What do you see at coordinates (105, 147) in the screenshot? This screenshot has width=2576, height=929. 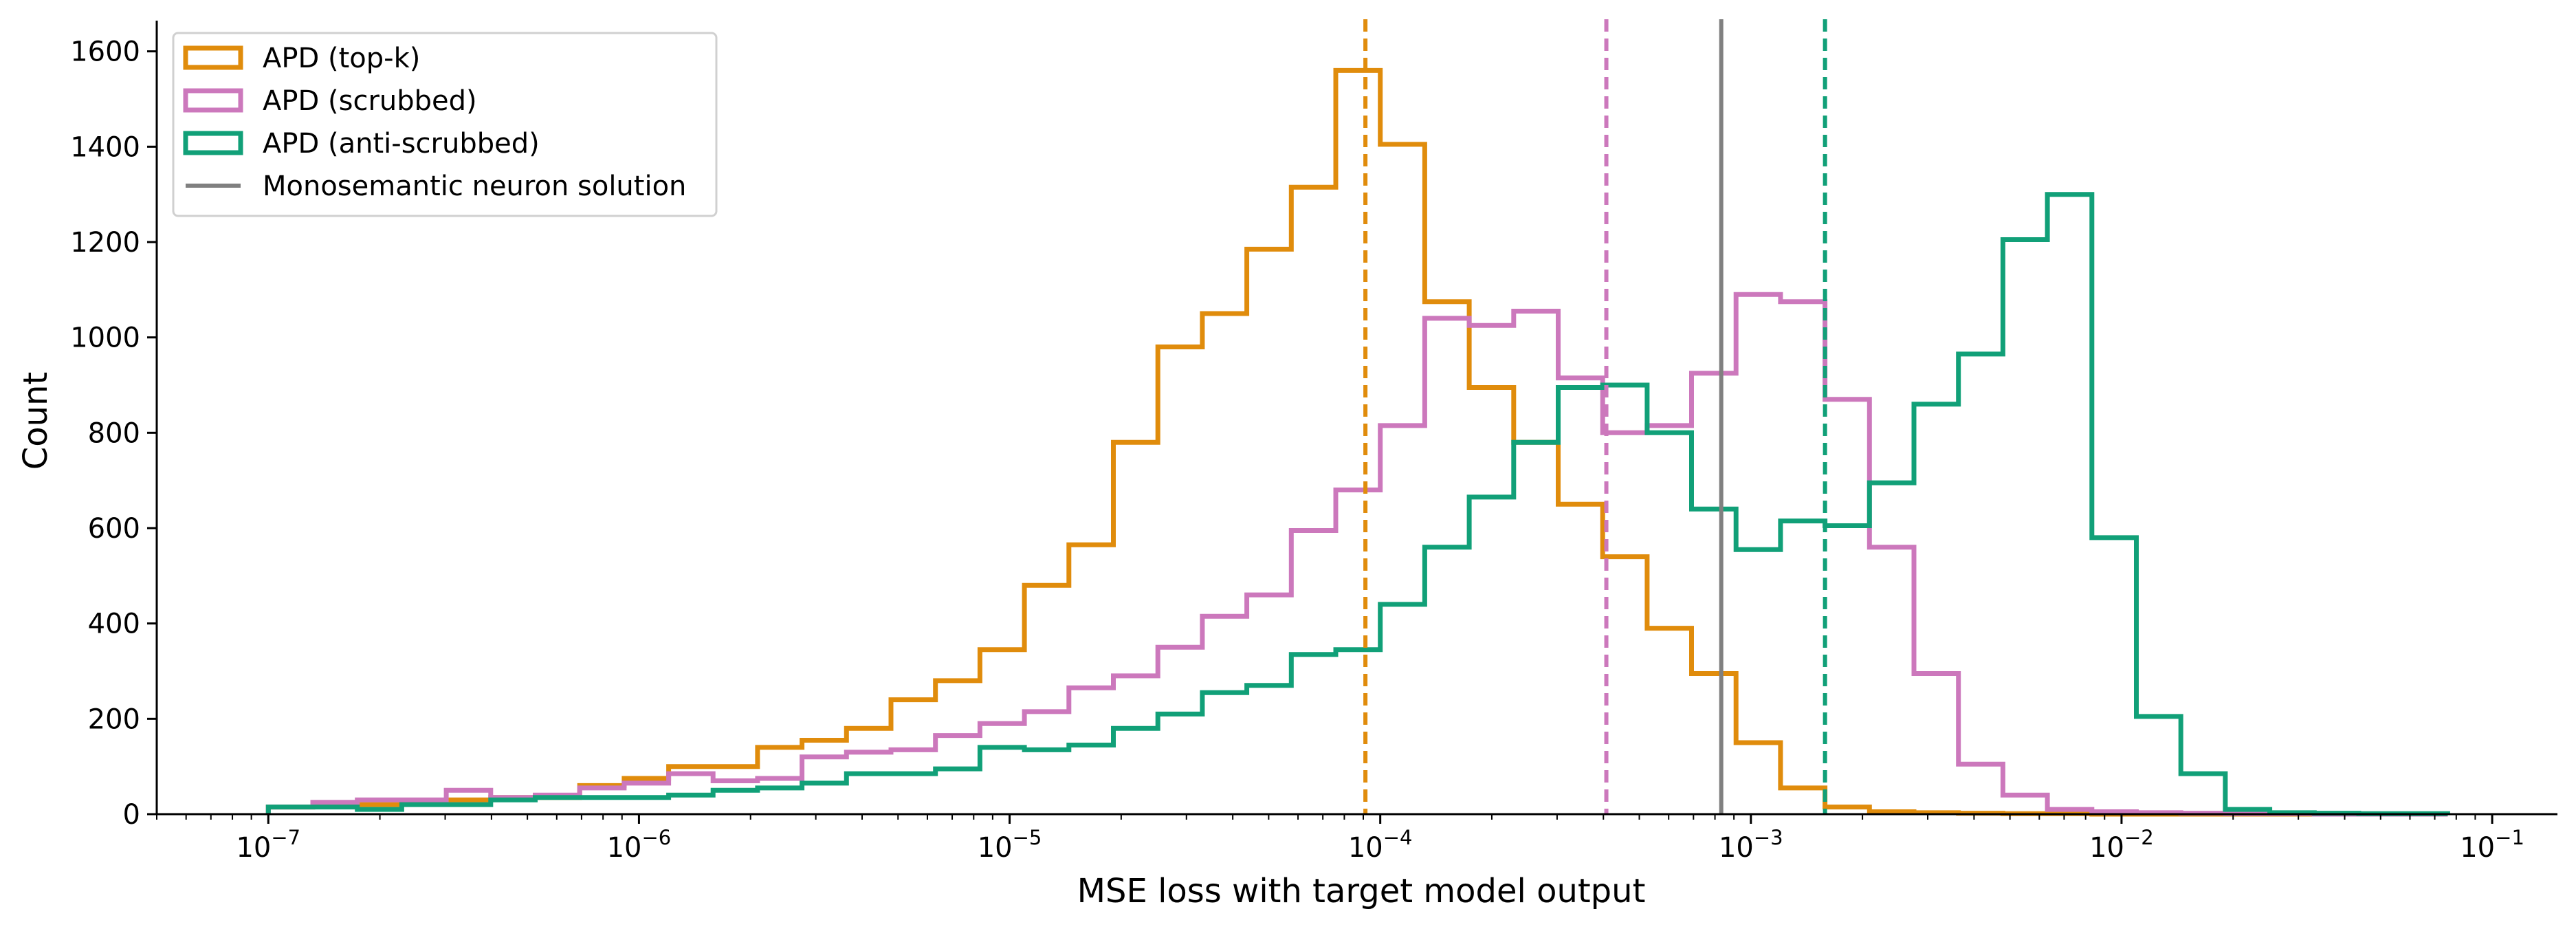 I see `y-tick-label: 1400` at bounding box center [105, 147].